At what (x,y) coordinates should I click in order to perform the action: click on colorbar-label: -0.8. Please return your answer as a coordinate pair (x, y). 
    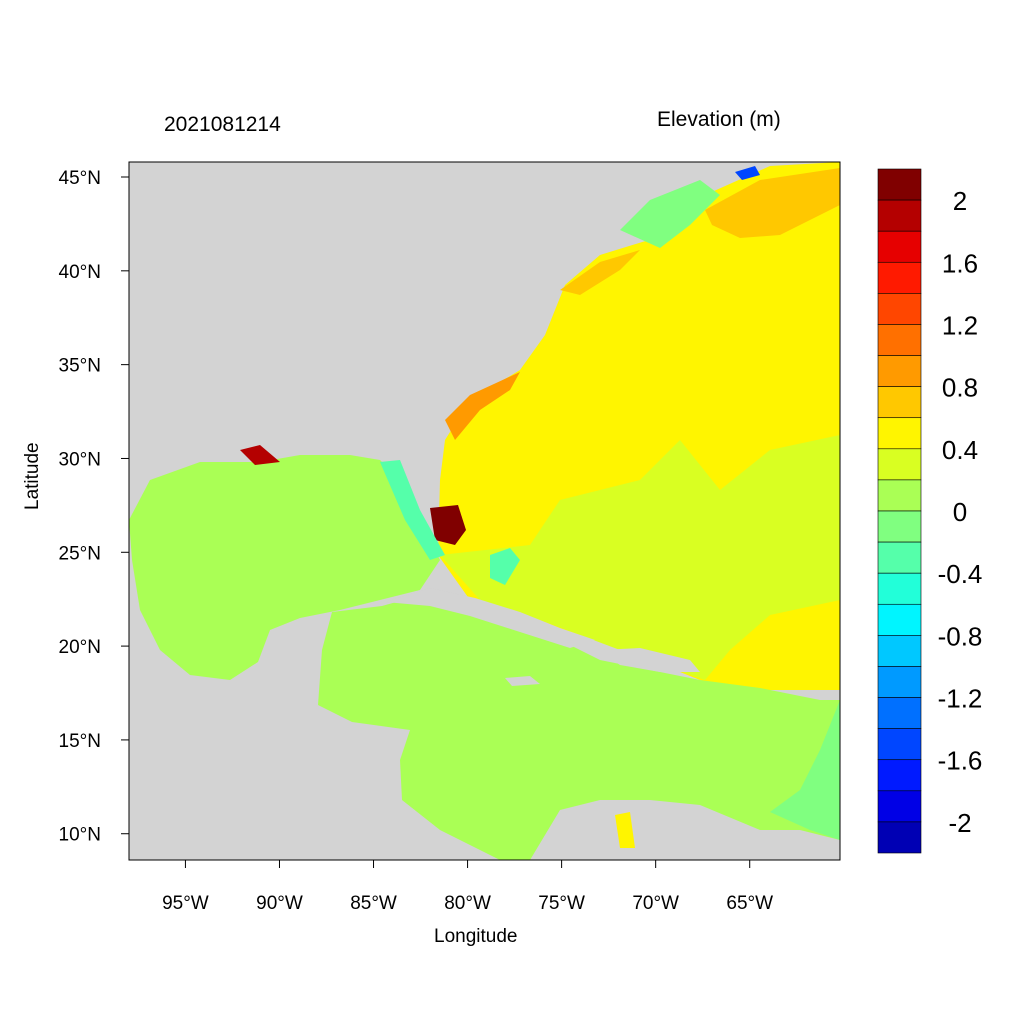
    Looking at the image, I should click on (960, 636).